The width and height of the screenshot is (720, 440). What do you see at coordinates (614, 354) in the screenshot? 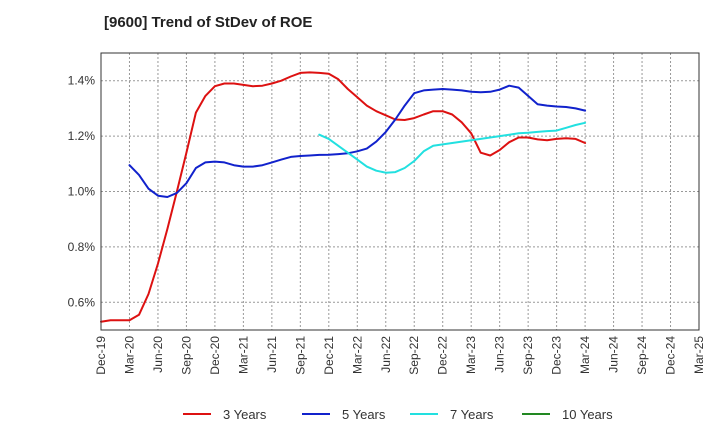
I see `x-tick-label: Jun-24` at bounding box center [614, 354].